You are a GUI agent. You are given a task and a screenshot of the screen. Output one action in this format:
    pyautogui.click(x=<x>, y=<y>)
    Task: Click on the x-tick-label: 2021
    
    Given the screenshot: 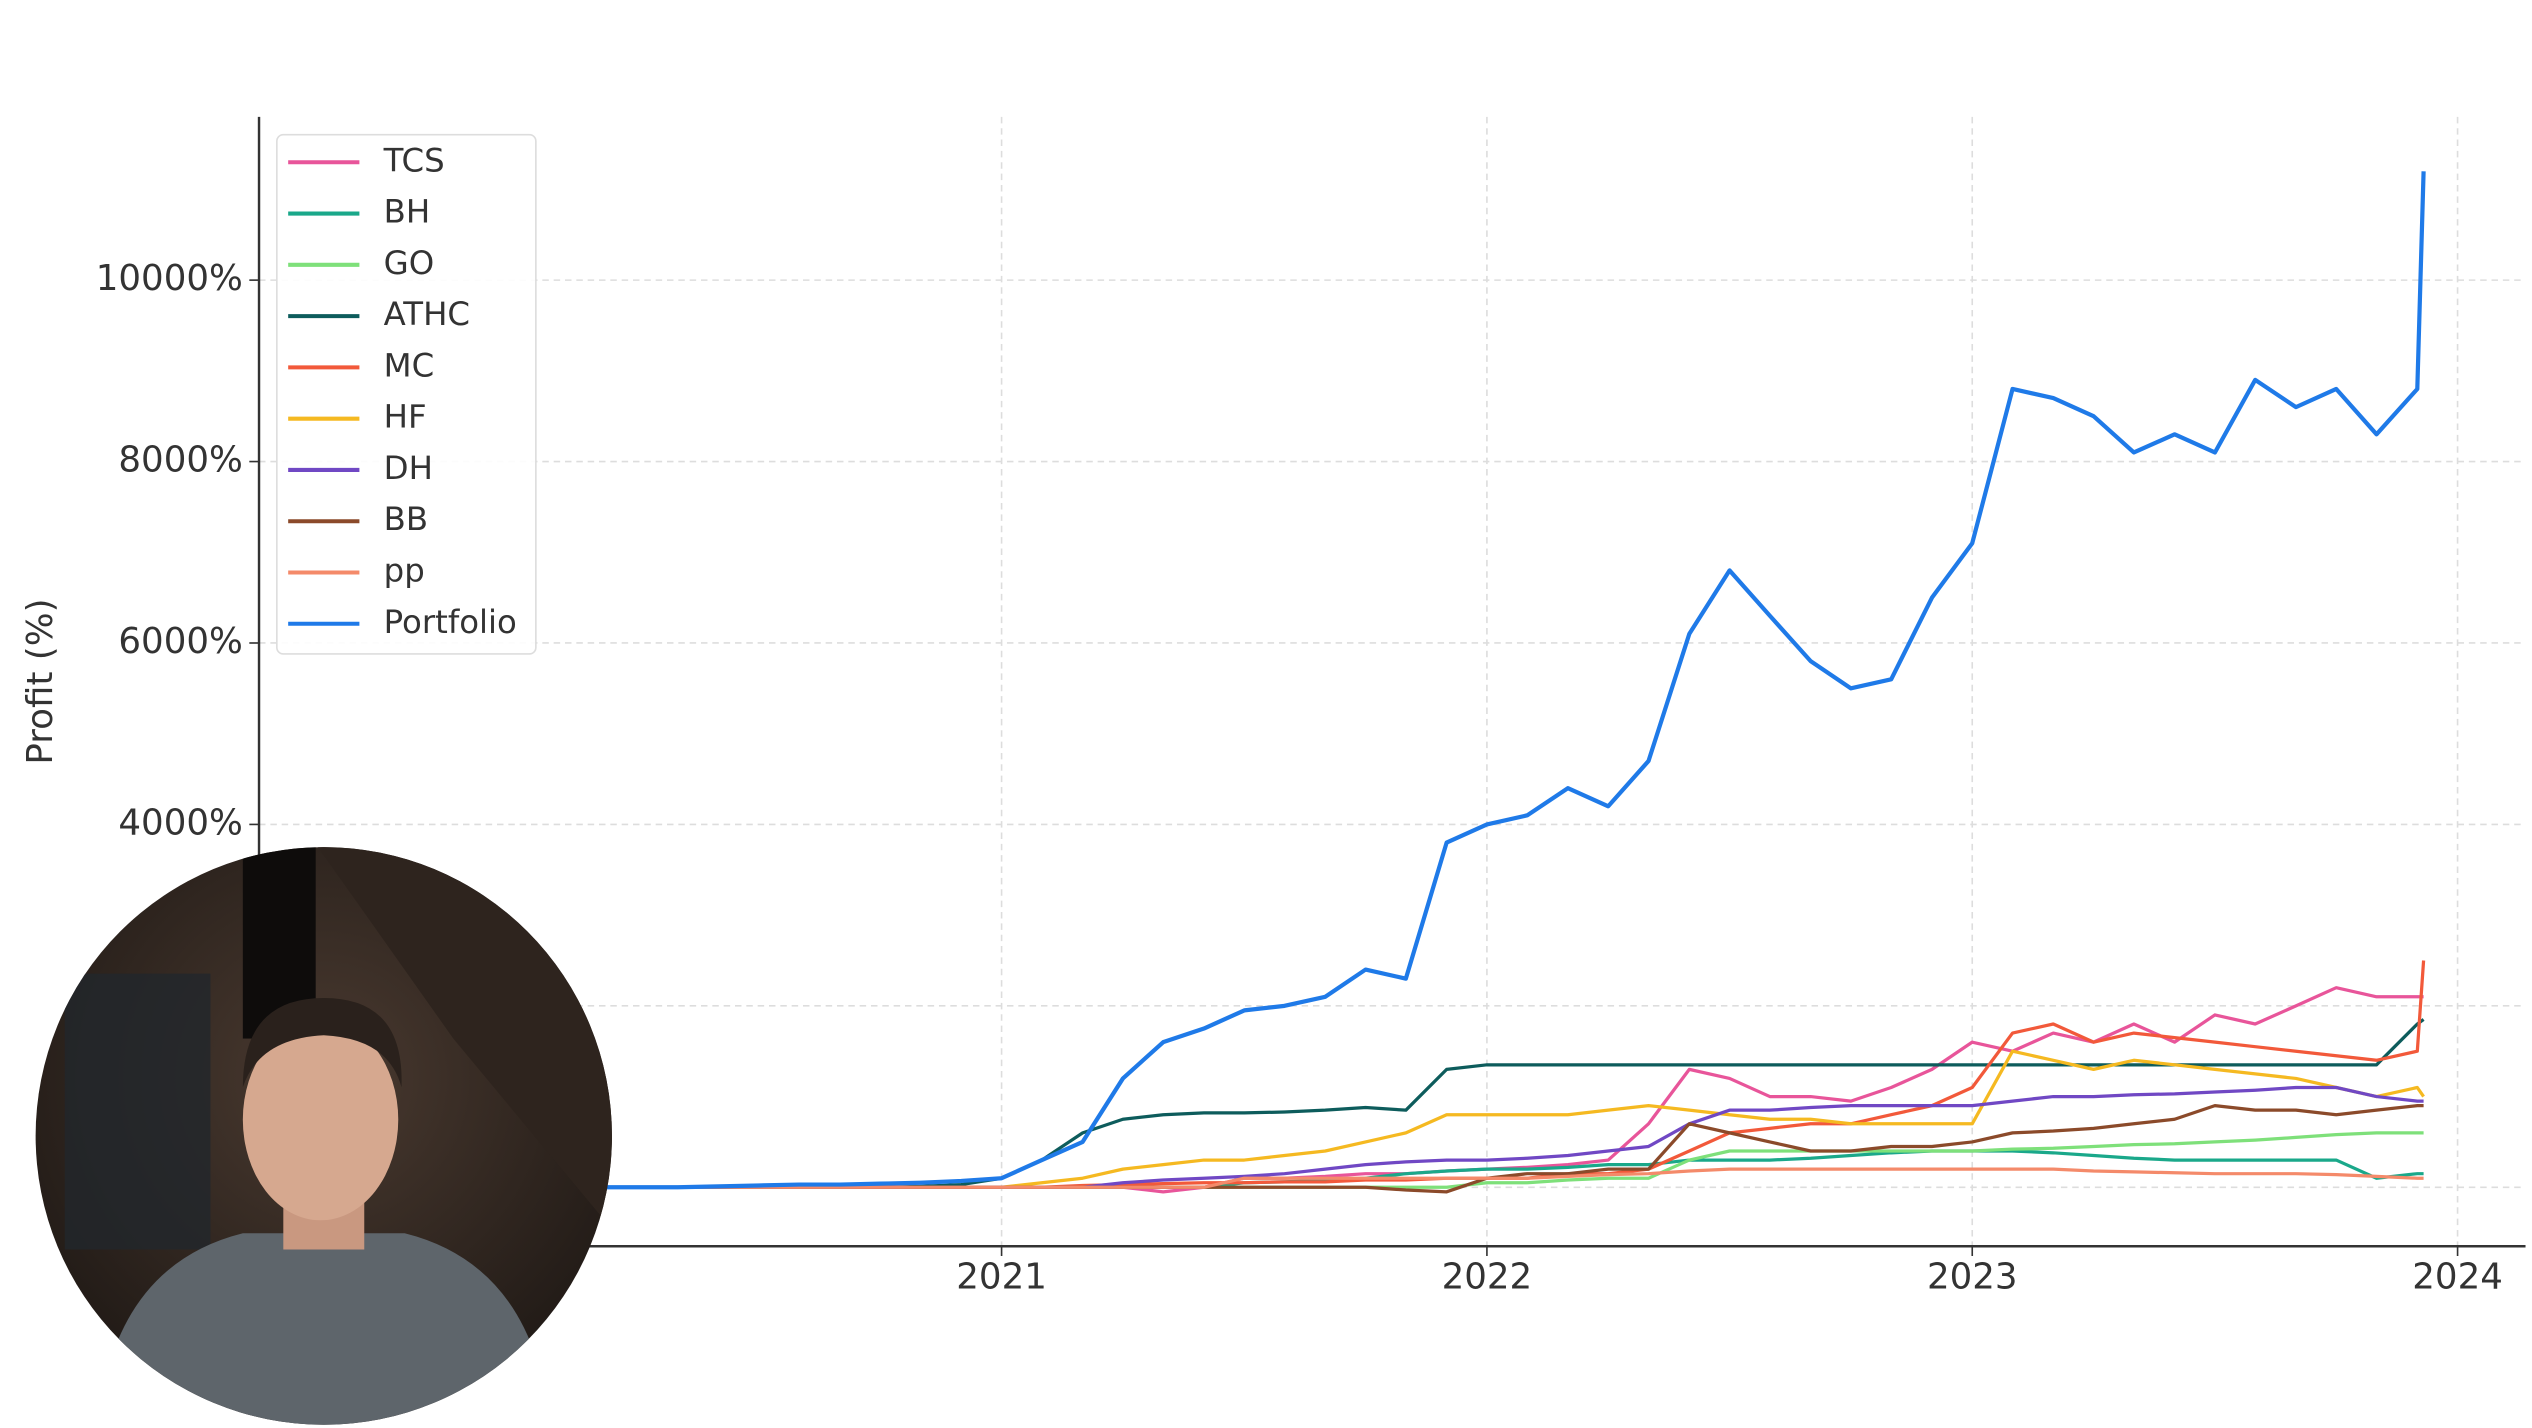 What is the action you would take?
    pyautogui.click(x=1001, y=1277)
    